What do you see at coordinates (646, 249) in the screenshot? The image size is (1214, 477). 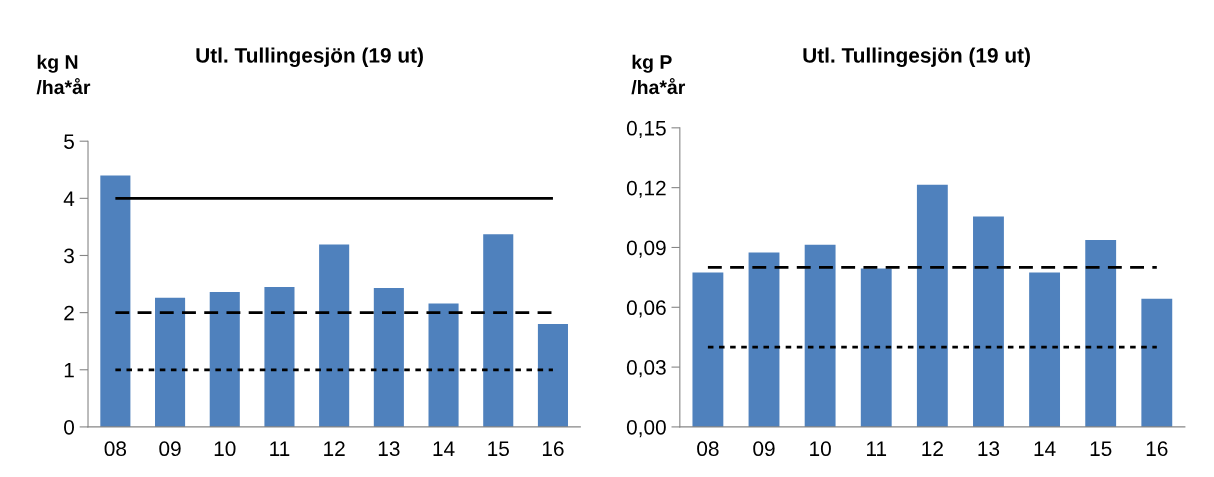 I see `y-tick-label: 0,09` at bounding box center [646, 249].